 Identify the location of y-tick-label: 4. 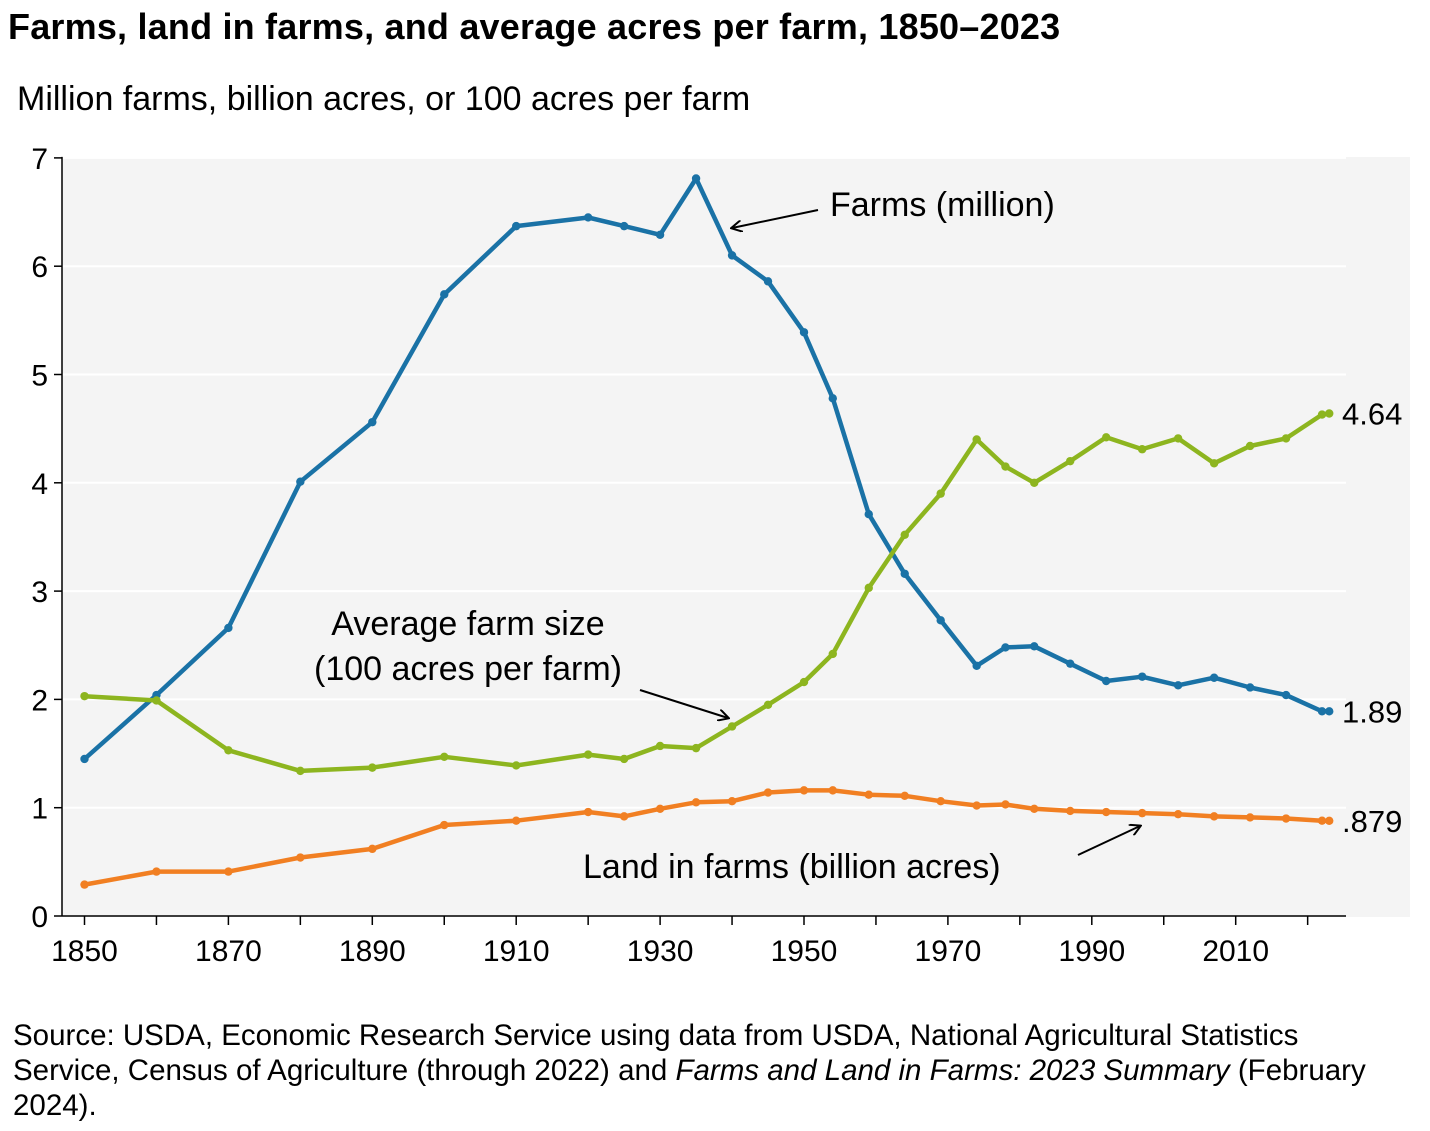
(39, 484).